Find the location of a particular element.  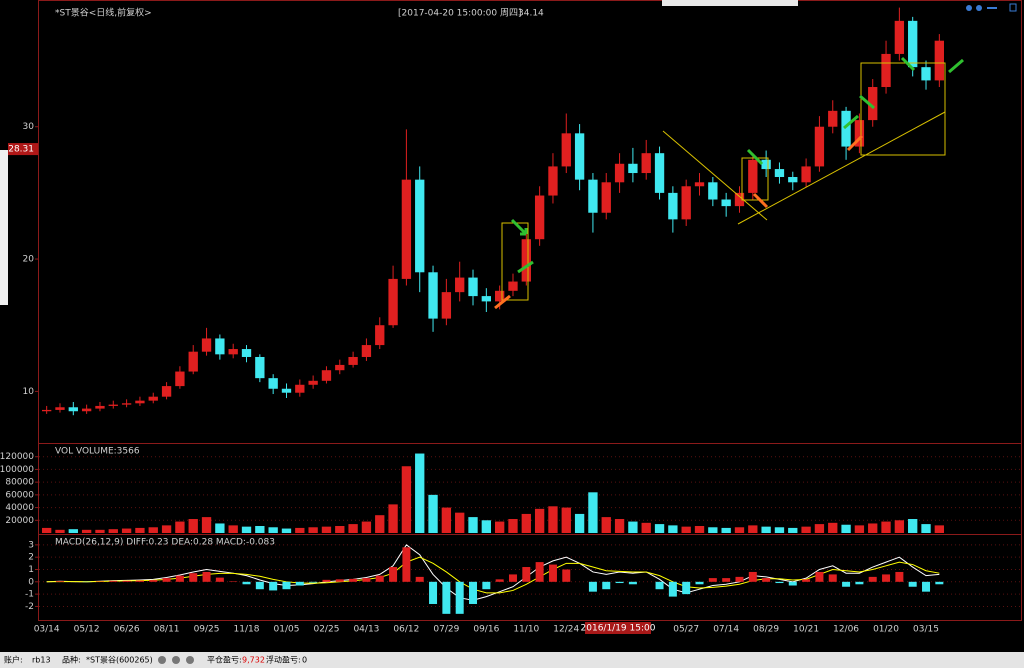

price-marker-box is located at coordinates (23, 149).